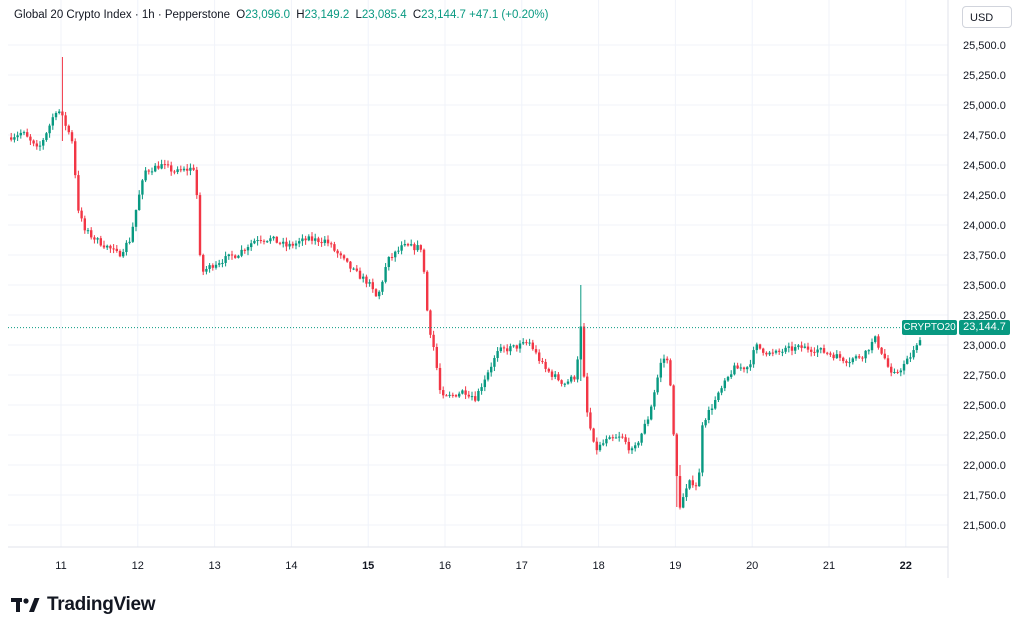 This screenshot has height=630, width=1024. What do you see at coordinates (60, 566) in the screenshot?
I see `x-tick-label: 11` at bounding box center [60, 566].